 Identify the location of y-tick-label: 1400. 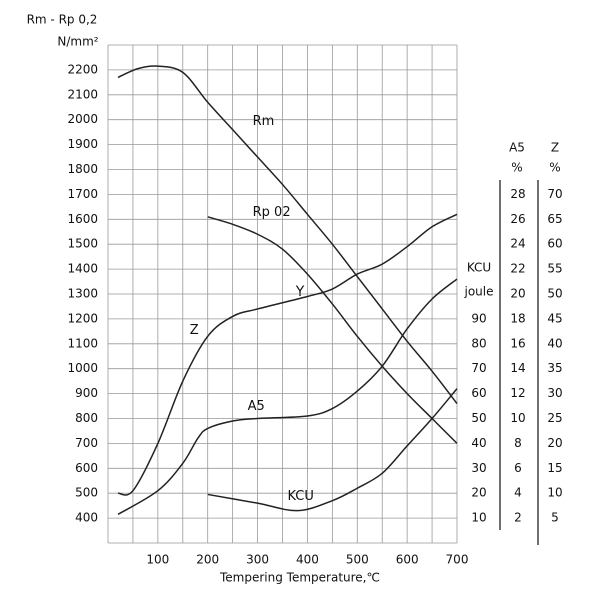
(82, 269).